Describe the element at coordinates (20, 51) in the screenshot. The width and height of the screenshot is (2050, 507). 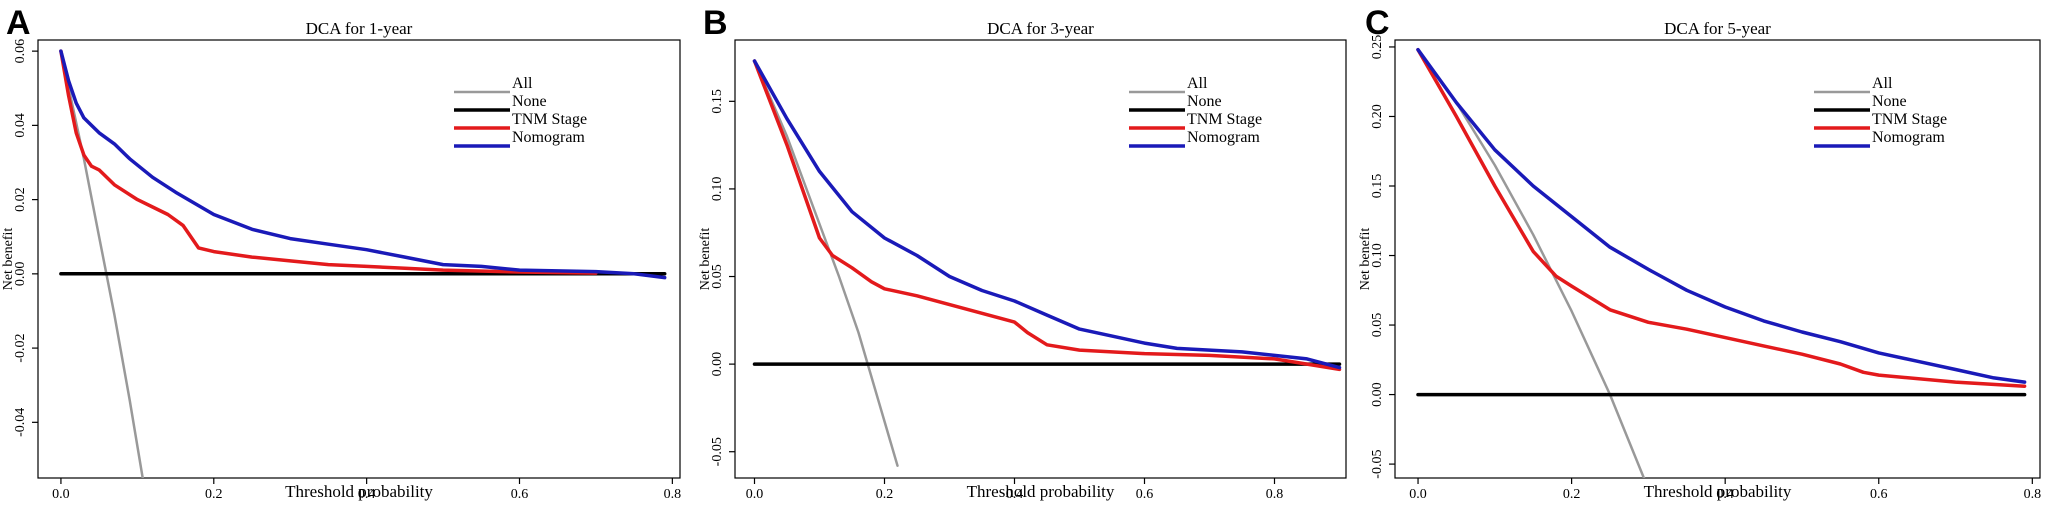
I see `y-tick-label: 0.06` at that location.